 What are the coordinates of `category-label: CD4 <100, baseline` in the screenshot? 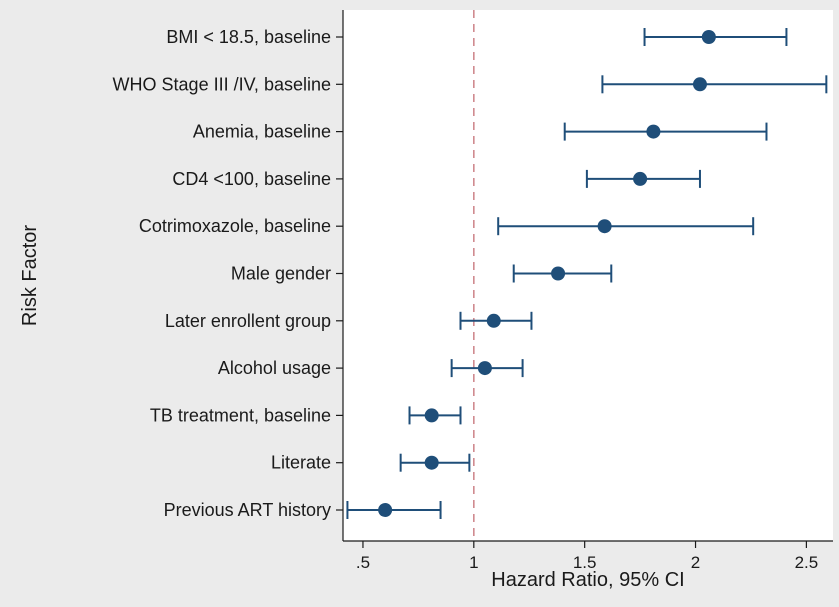 It's located at (251, 179).